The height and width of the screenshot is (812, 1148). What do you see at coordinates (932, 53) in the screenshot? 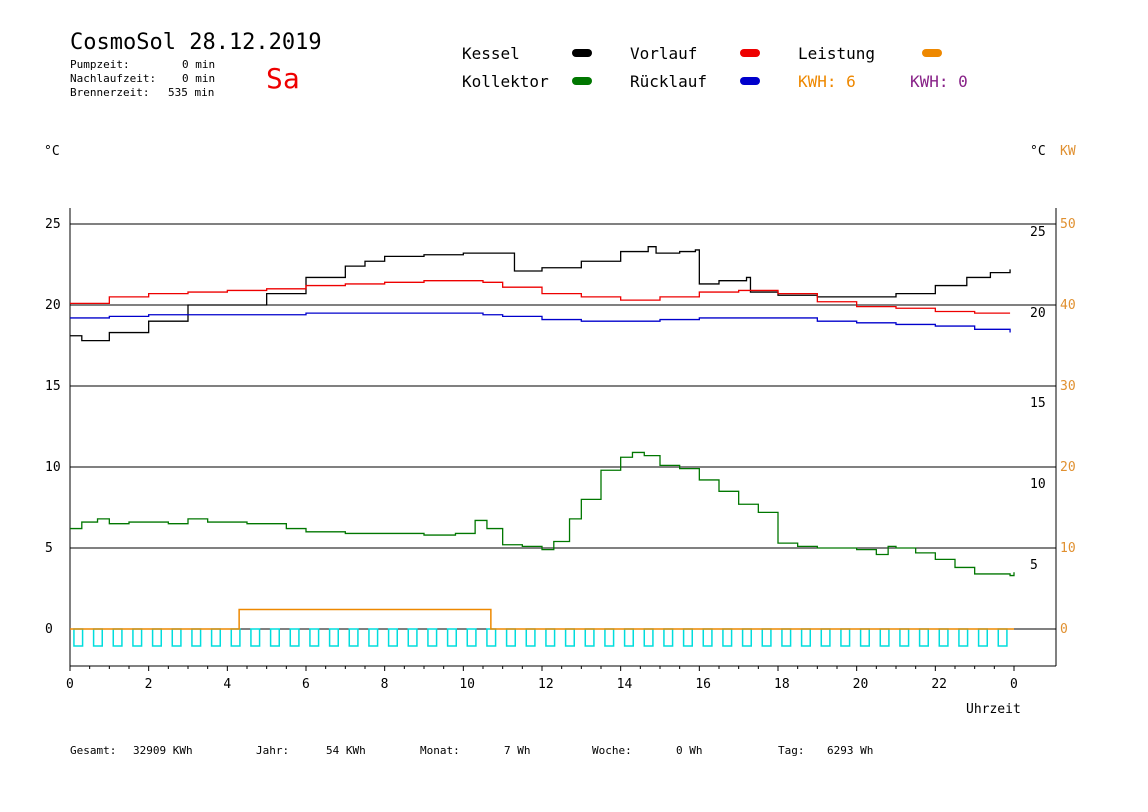
I see `legend-leistung-swatch` at bounding box center [932, 53].